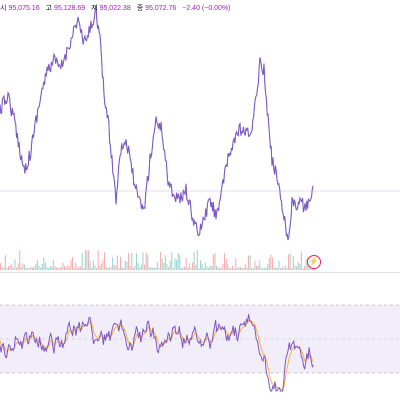 Image resolution: width=400 pixels, height=400 pixels. Describe the element at coordinates (161, 8) in the screenshot. I see `close-value: 95,072.76` at that location.